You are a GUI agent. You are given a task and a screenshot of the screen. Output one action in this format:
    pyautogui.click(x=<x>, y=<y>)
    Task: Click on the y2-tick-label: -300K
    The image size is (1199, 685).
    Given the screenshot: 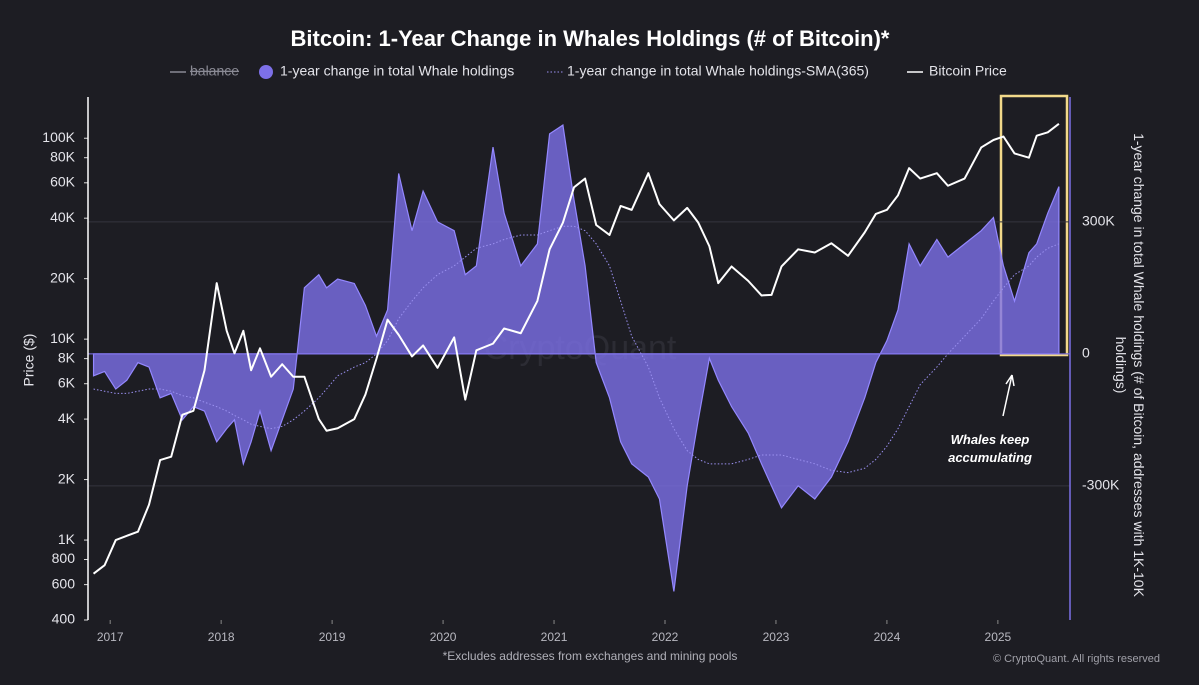 What is the action you would take?
    pyautogui.click(x=1101, y=485)
    